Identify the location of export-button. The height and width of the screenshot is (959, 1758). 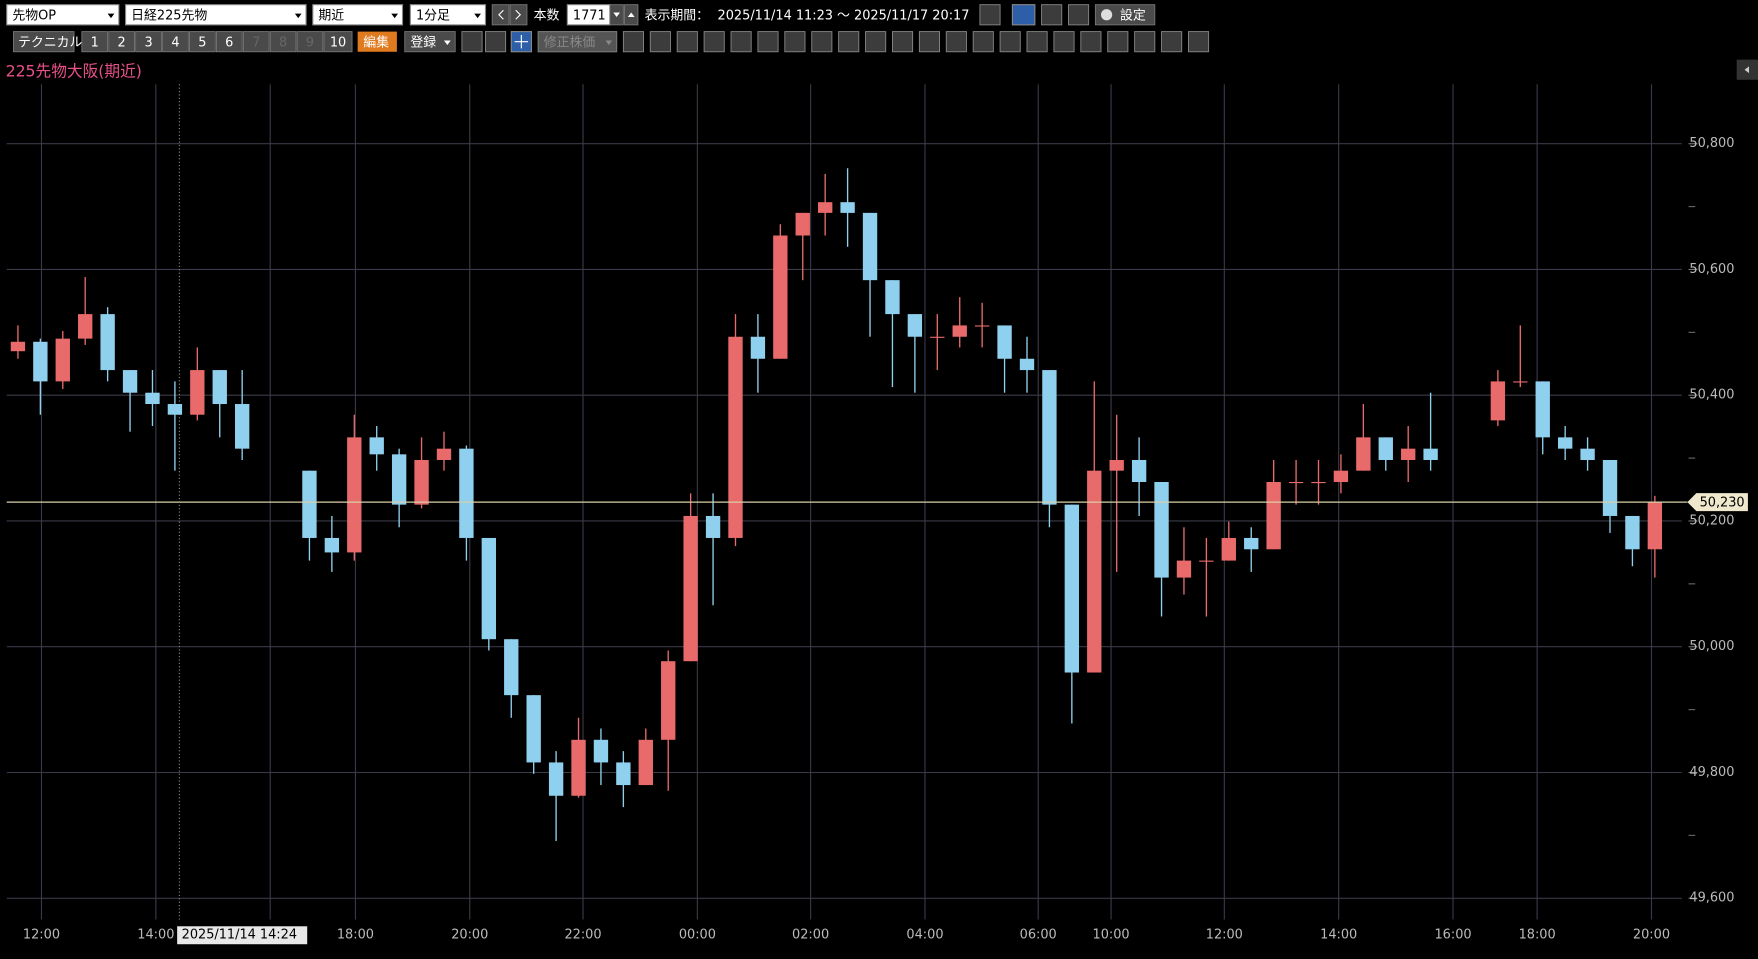
(1079, 15).